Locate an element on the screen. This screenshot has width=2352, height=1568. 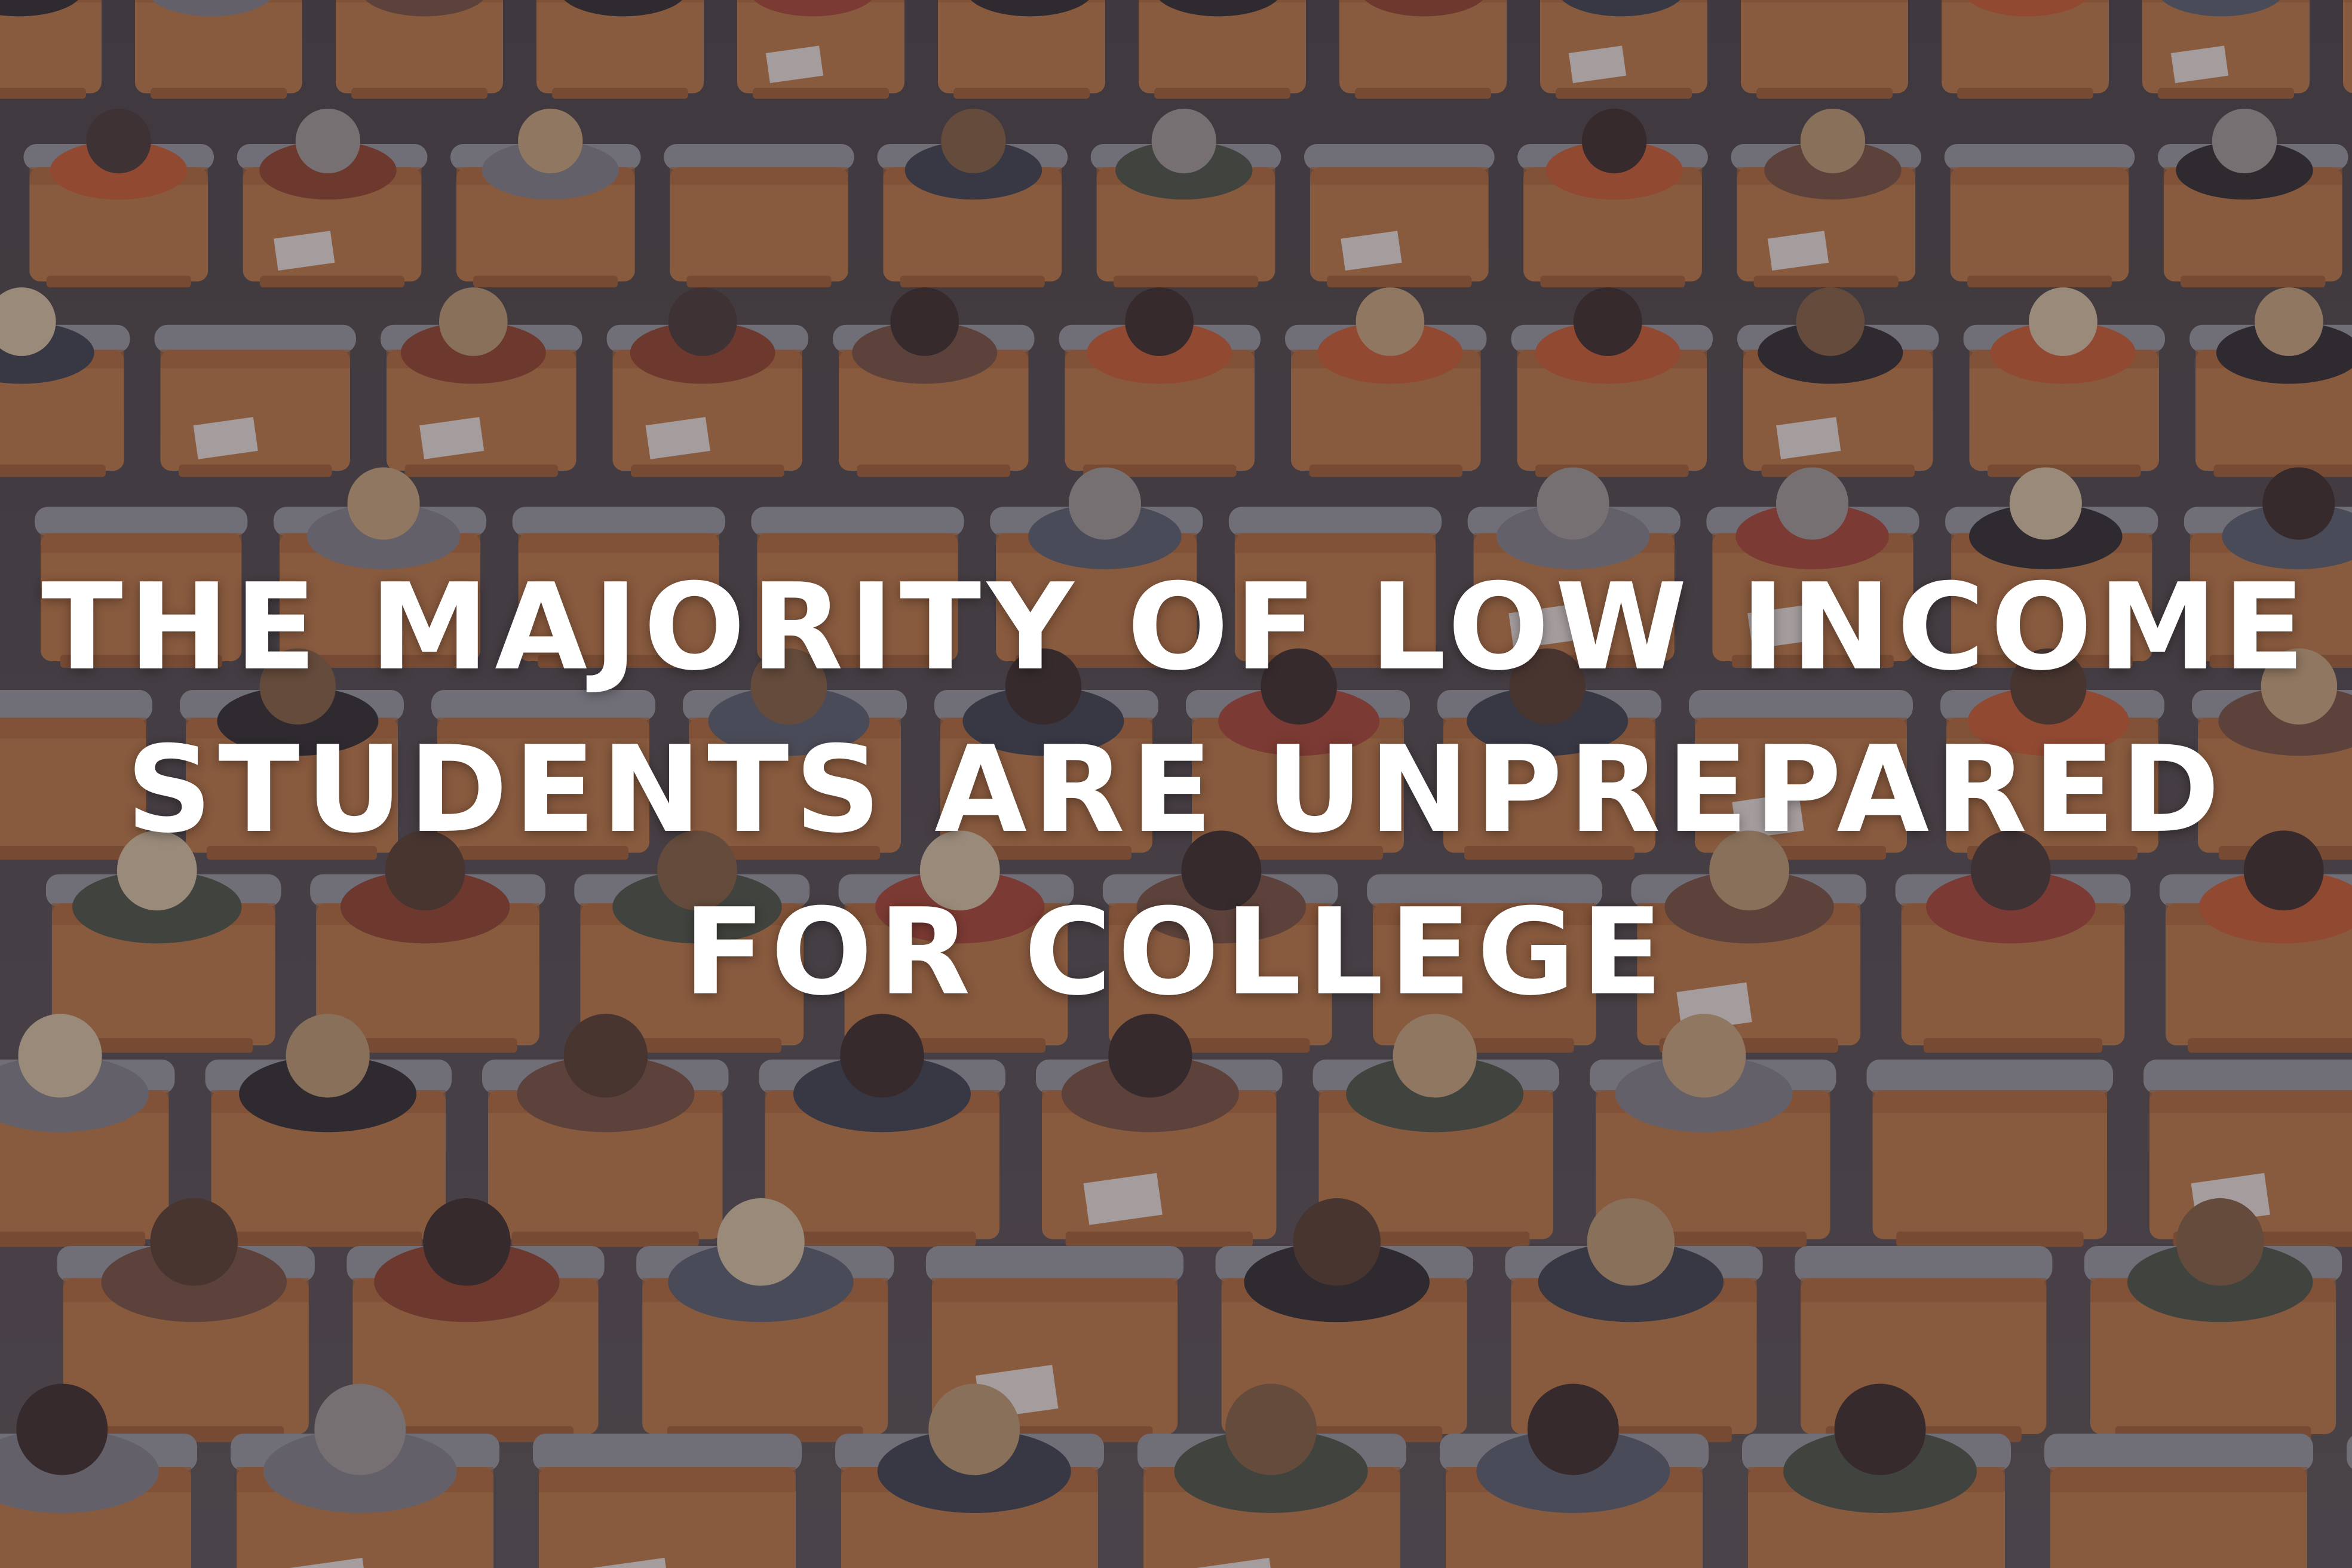
headline-line-1: THE MAJORITY OF LOW INCOME is located at coordinates (1176, 627).